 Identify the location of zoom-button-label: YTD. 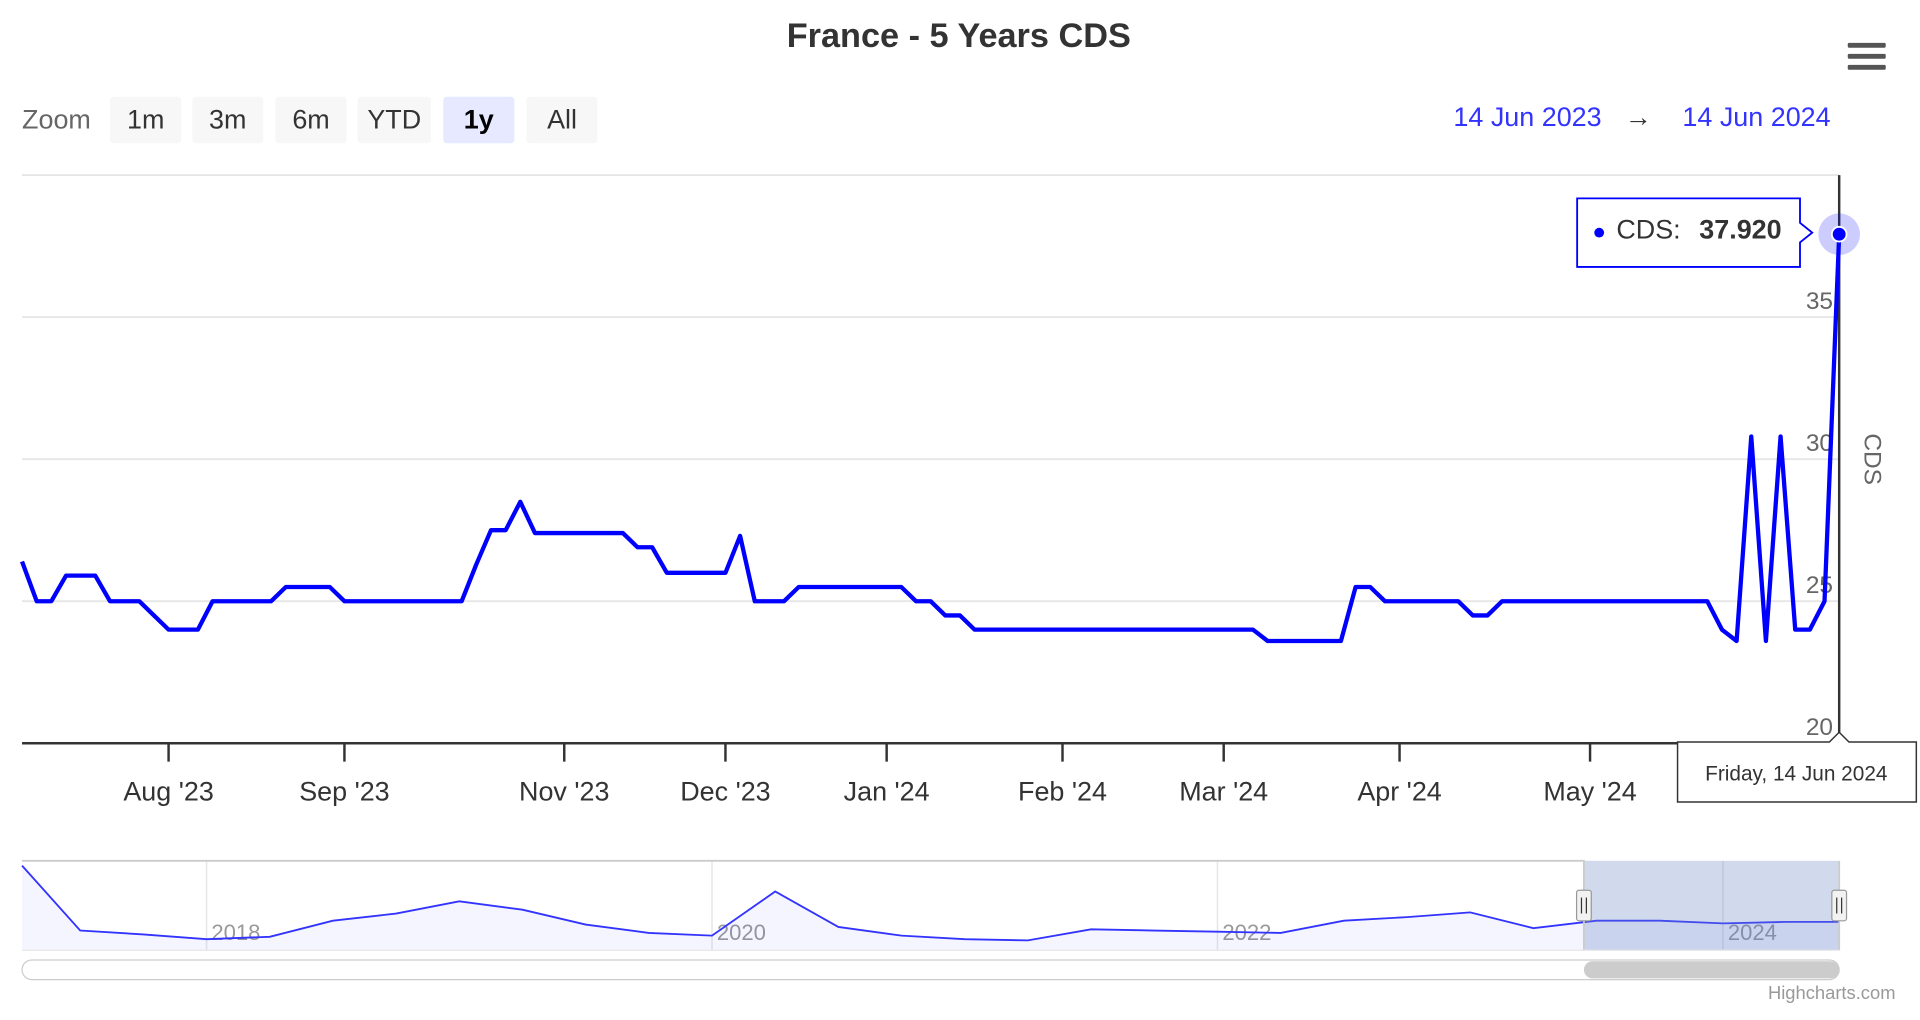
(394, 119).